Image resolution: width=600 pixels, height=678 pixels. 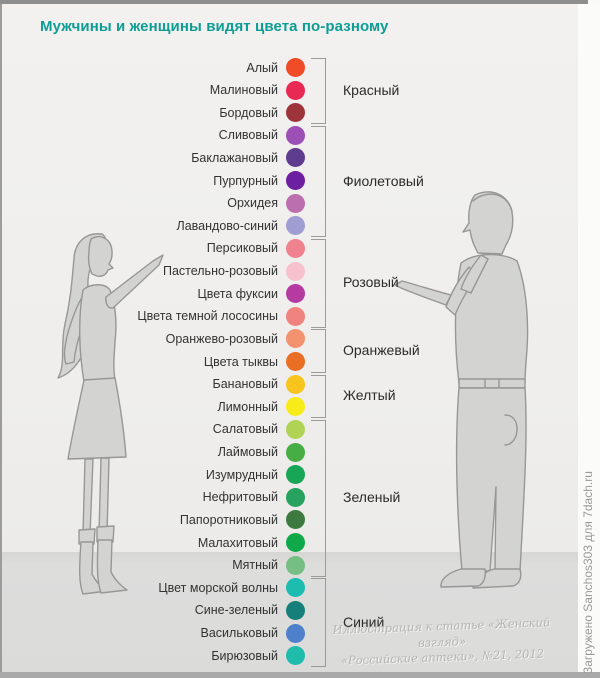 What do you see at coordinates (97, 418) in the screenshot?
I see `woman-skirt` at bounding box center [97, 418].